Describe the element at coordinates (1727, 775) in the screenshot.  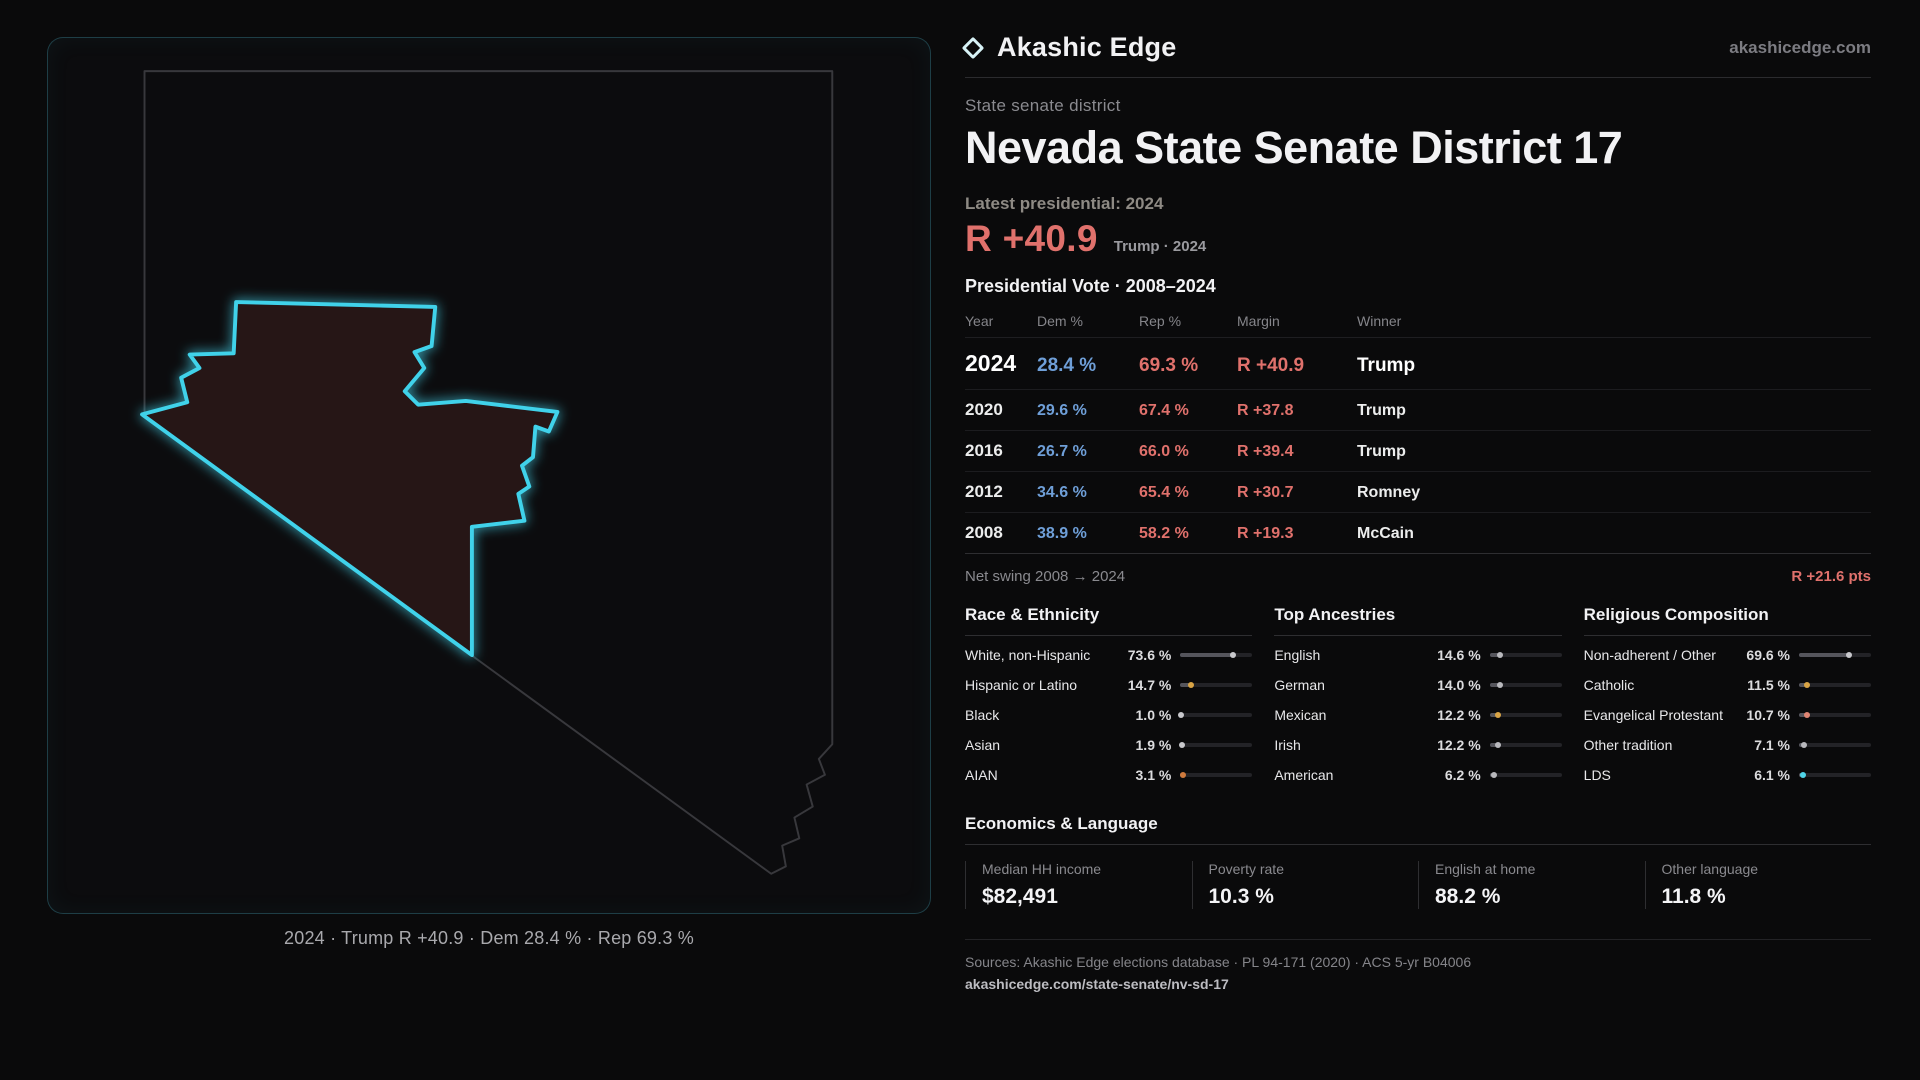
I see `demo-row: LDS 6.1 %` at that location.